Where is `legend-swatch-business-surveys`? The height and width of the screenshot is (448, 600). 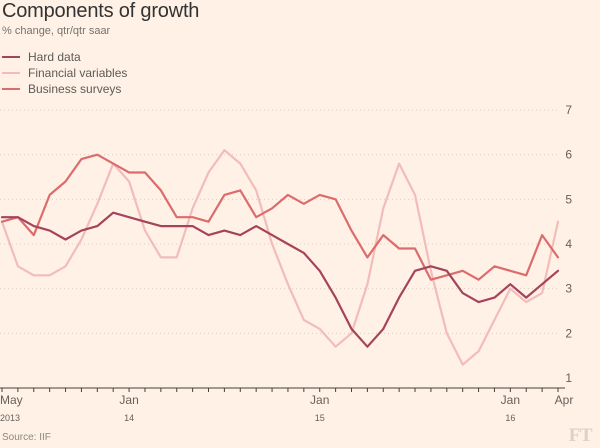 legend-swatch-business-surveys is located at coordinates (11, 89).